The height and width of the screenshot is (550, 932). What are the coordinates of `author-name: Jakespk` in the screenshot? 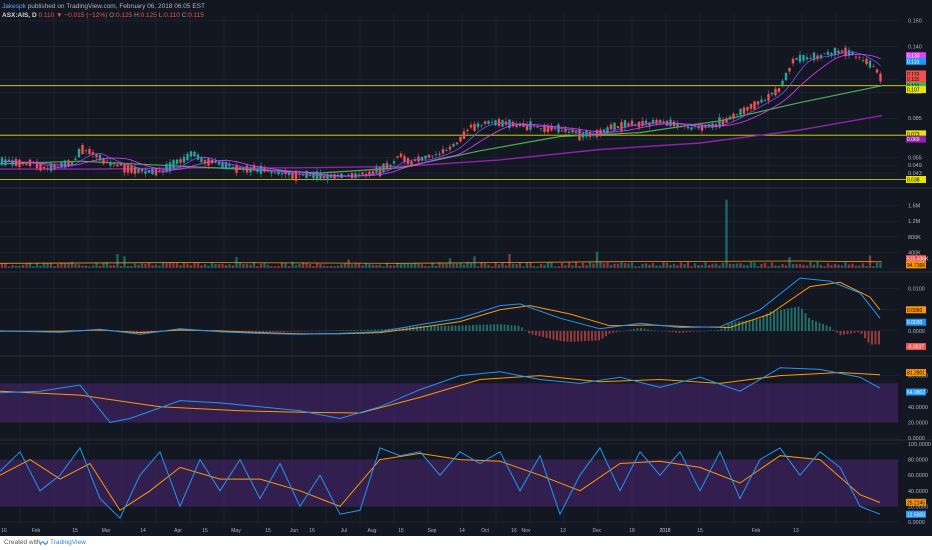 It's located at (14, 6).